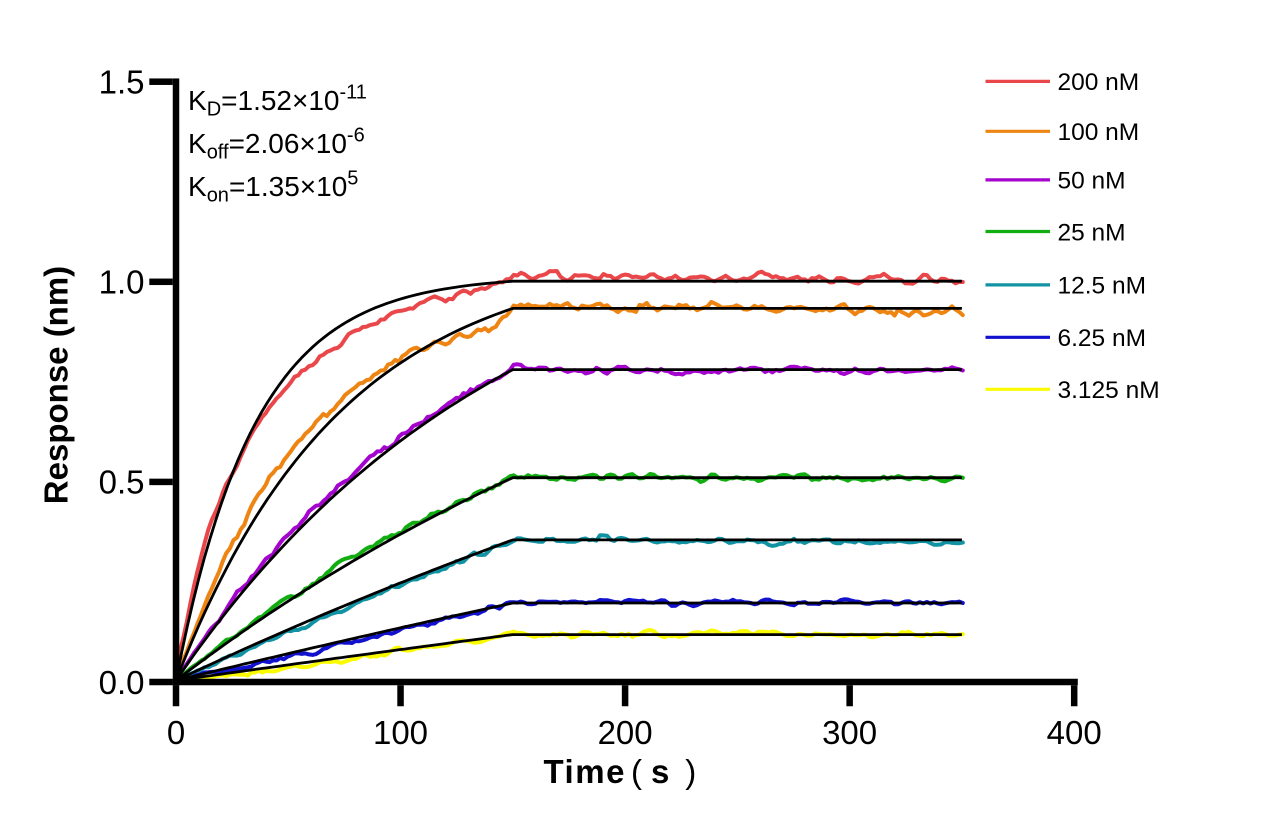  What do you see at coordinates (400, 732) in the screenshot?
I see `svg-text: 100` at bounding box center [400, 732].